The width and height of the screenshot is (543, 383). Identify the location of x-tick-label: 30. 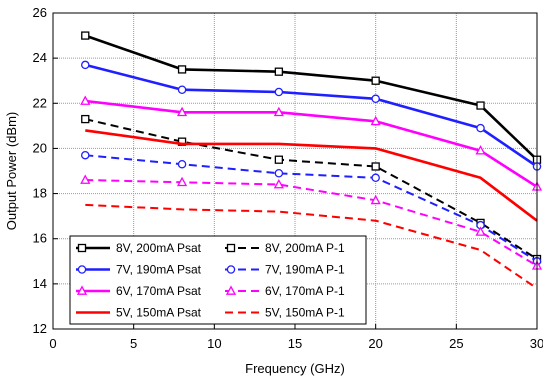
(536, 343).